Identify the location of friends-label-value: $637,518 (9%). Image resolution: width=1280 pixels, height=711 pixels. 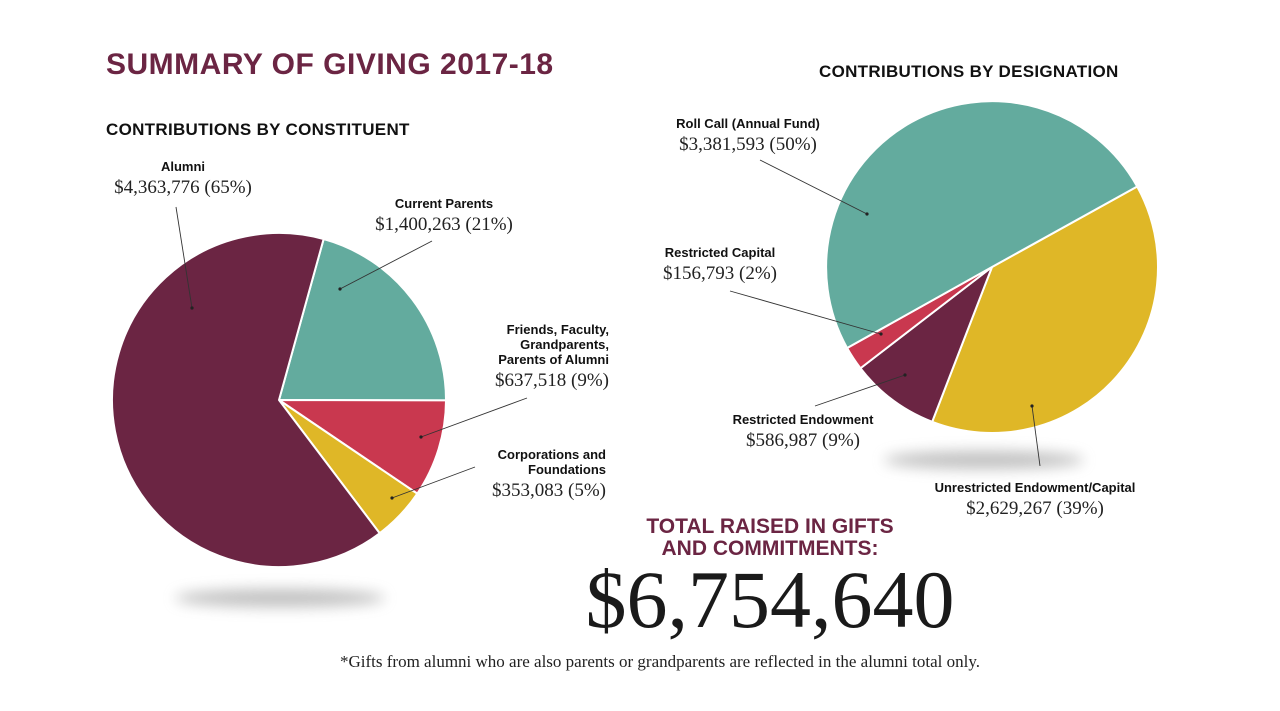
(552, 380).